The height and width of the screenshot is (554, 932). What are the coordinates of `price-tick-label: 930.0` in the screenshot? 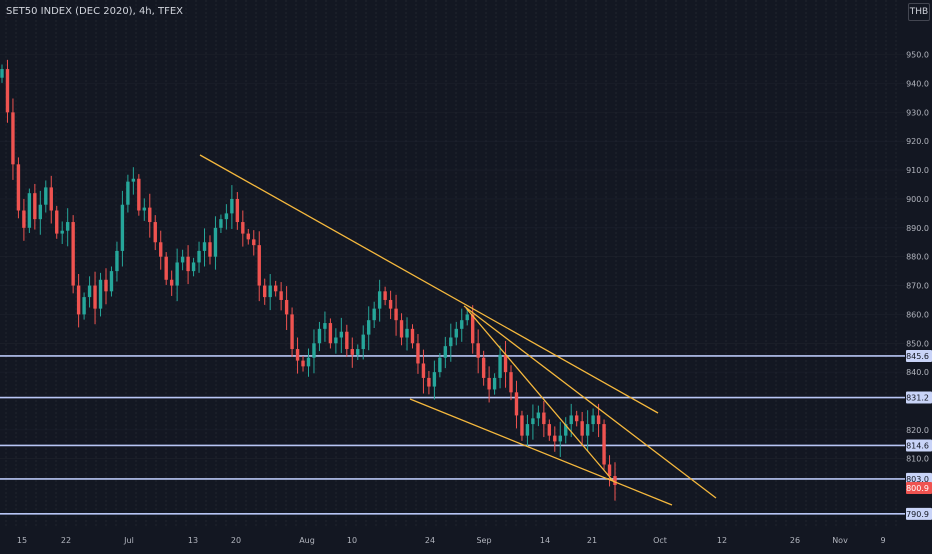 It's located at (917, 112).